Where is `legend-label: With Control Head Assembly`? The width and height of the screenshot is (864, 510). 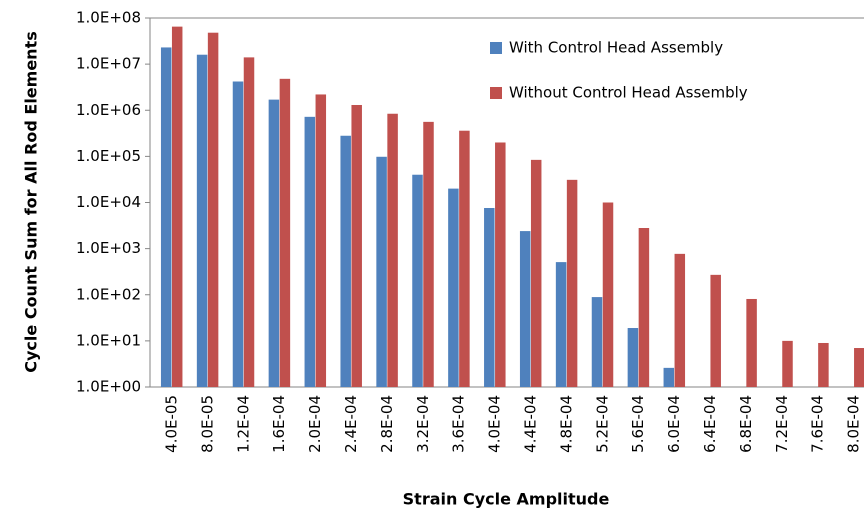 legend-label: With Control Head Assembly is located at coordinates (616, 48).